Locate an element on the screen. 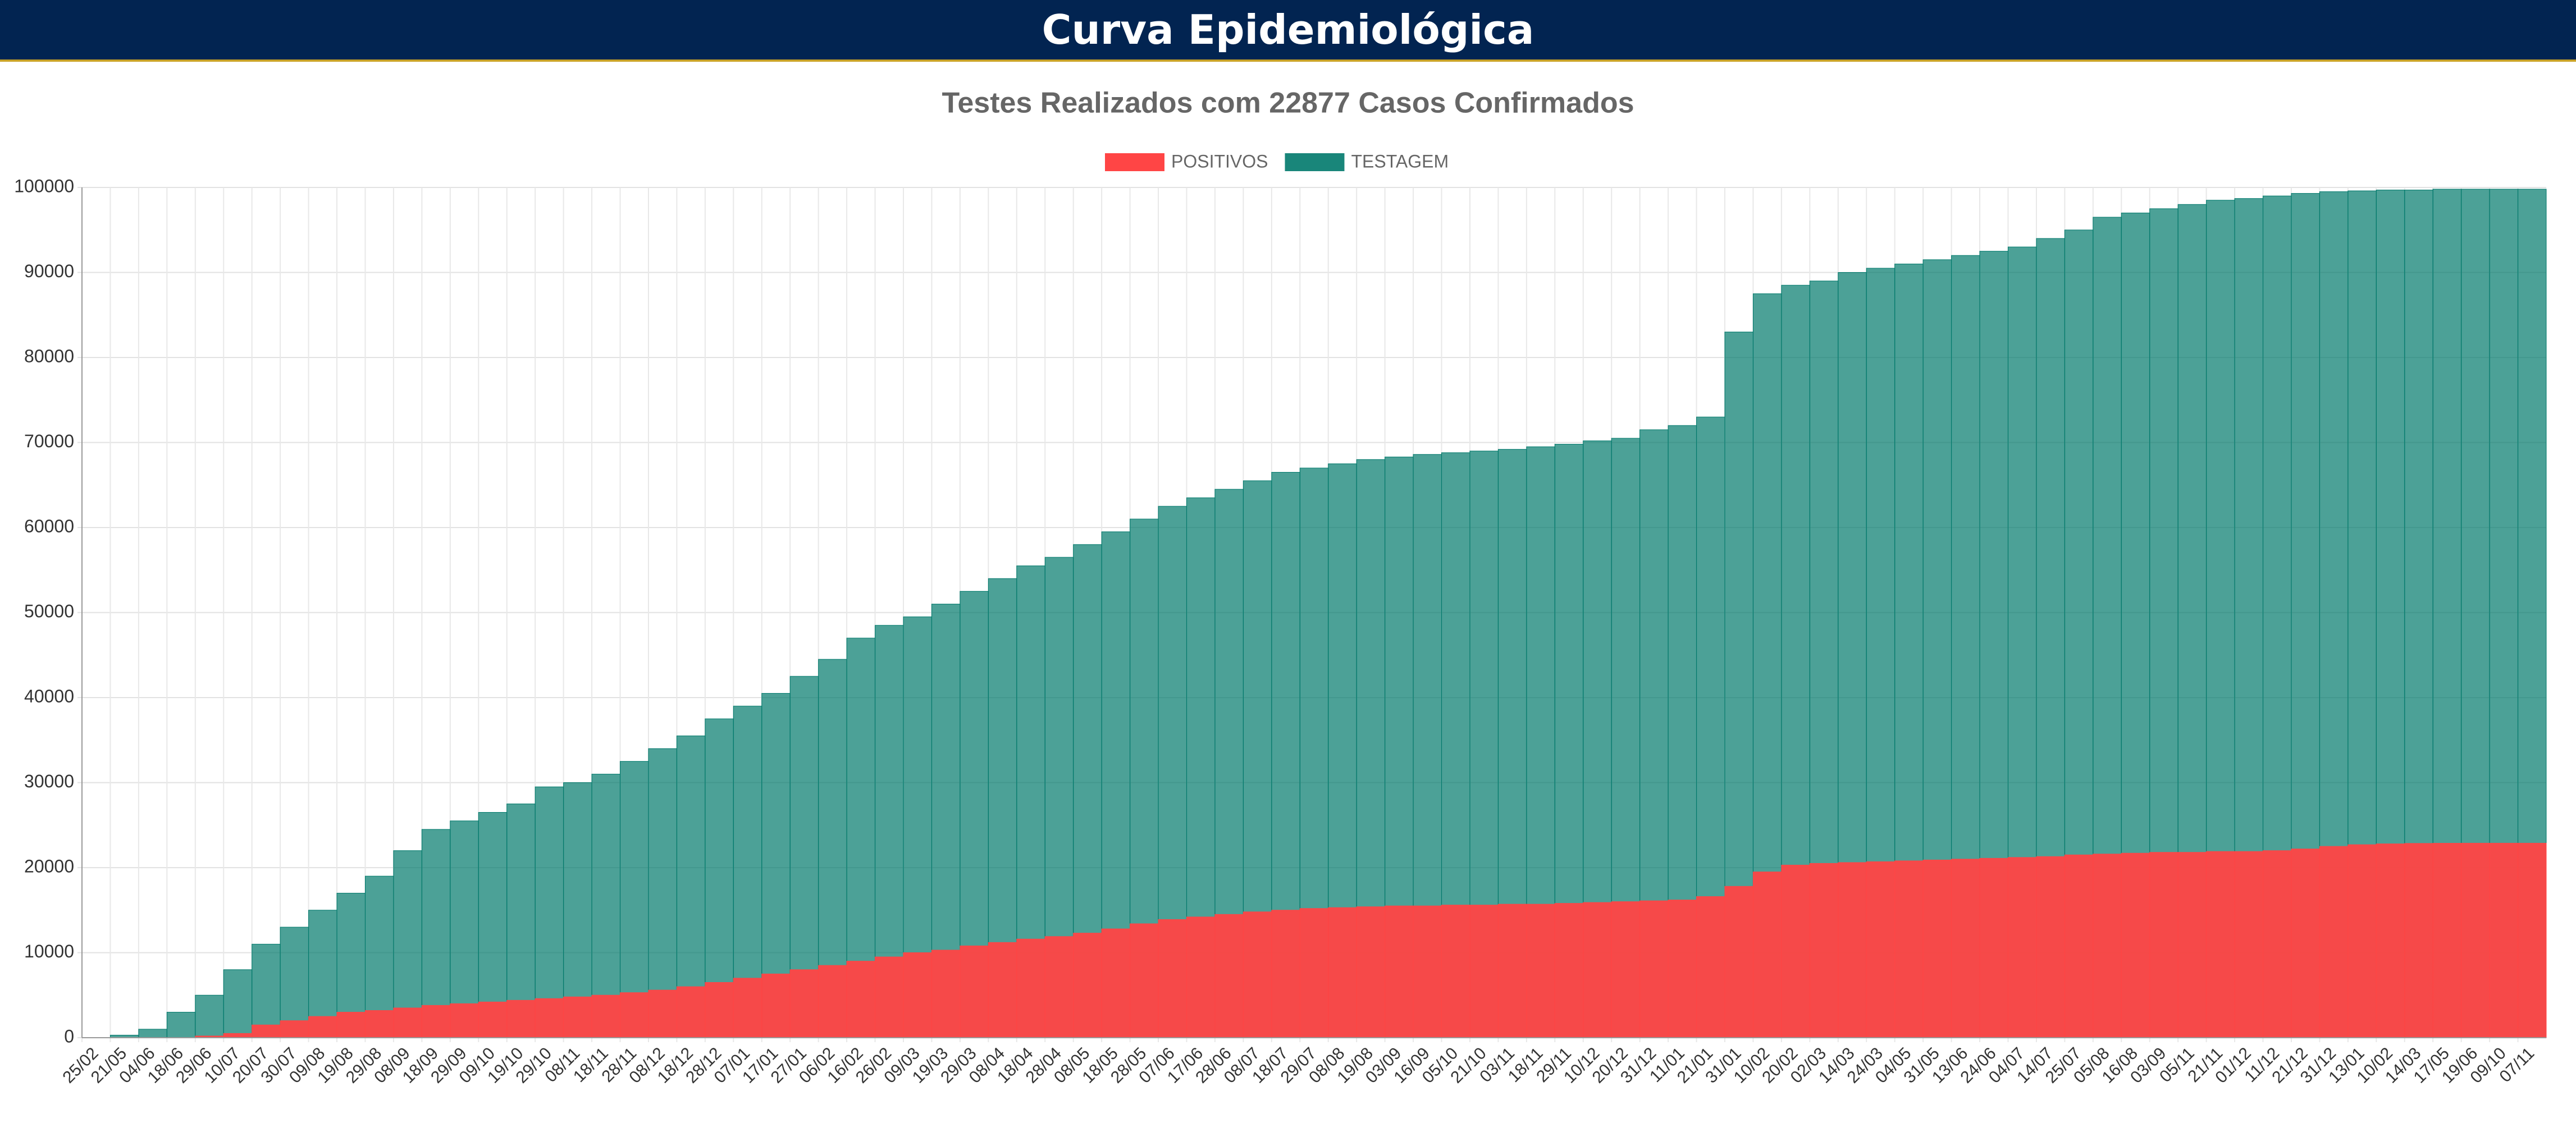 This screenshot has height=1123, width=2576. y-tick-label: 100000 is located at coordinates (44, 186).